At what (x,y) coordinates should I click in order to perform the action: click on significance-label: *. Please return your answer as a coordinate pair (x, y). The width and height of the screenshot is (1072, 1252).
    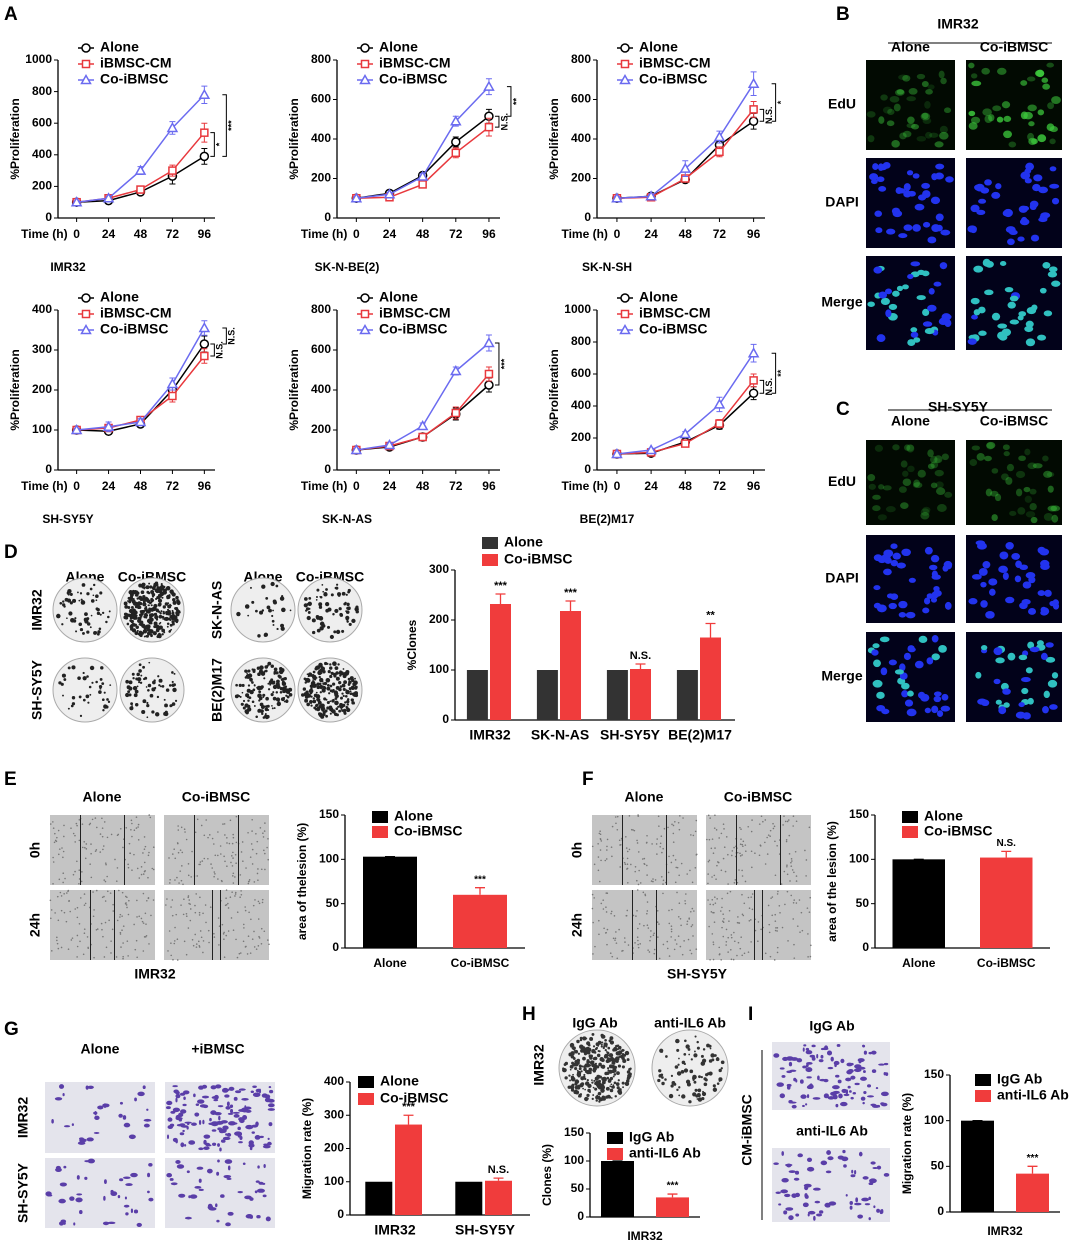
    Looking at the image, I should click on (220, 144).